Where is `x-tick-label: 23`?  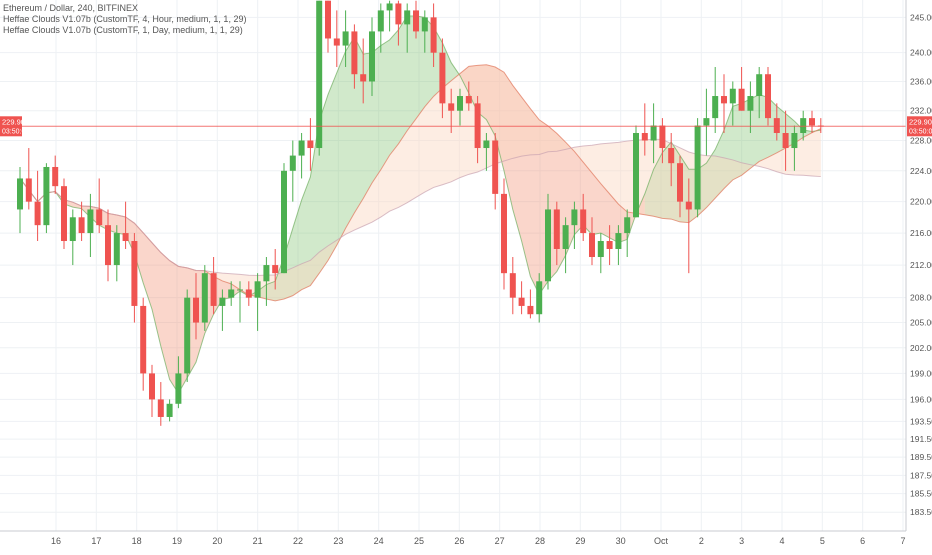 x-tick-label: 23 is located at coordinates (338, 541).